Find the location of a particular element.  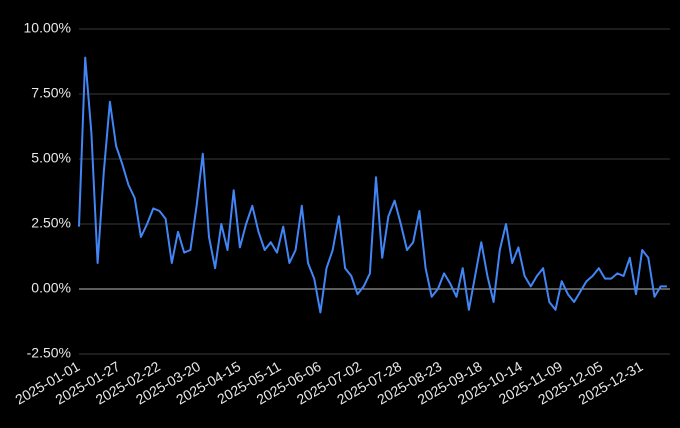

y-tick-label: 0.00% is located at coordinates (51, 288).